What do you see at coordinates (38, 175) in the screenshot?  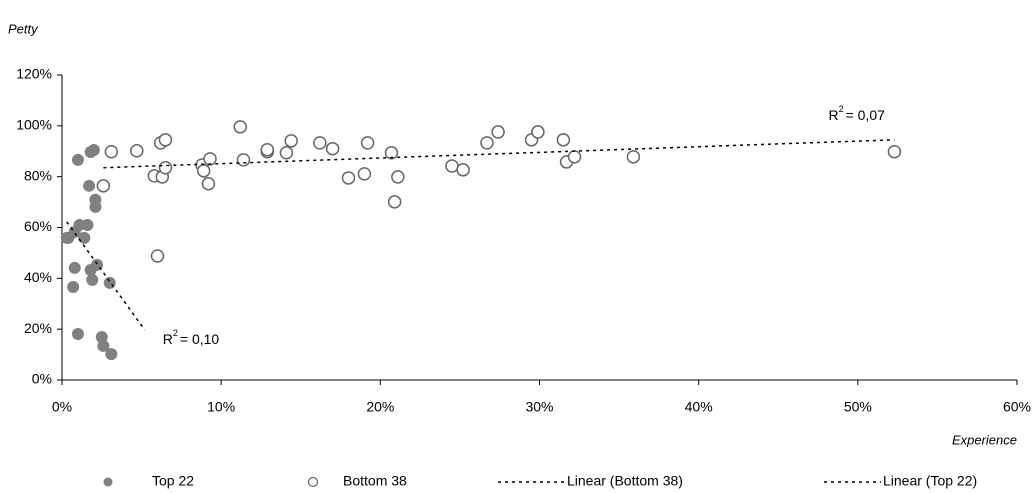 I see `y-tick-label: 80%` at bounding box center [38, 175].